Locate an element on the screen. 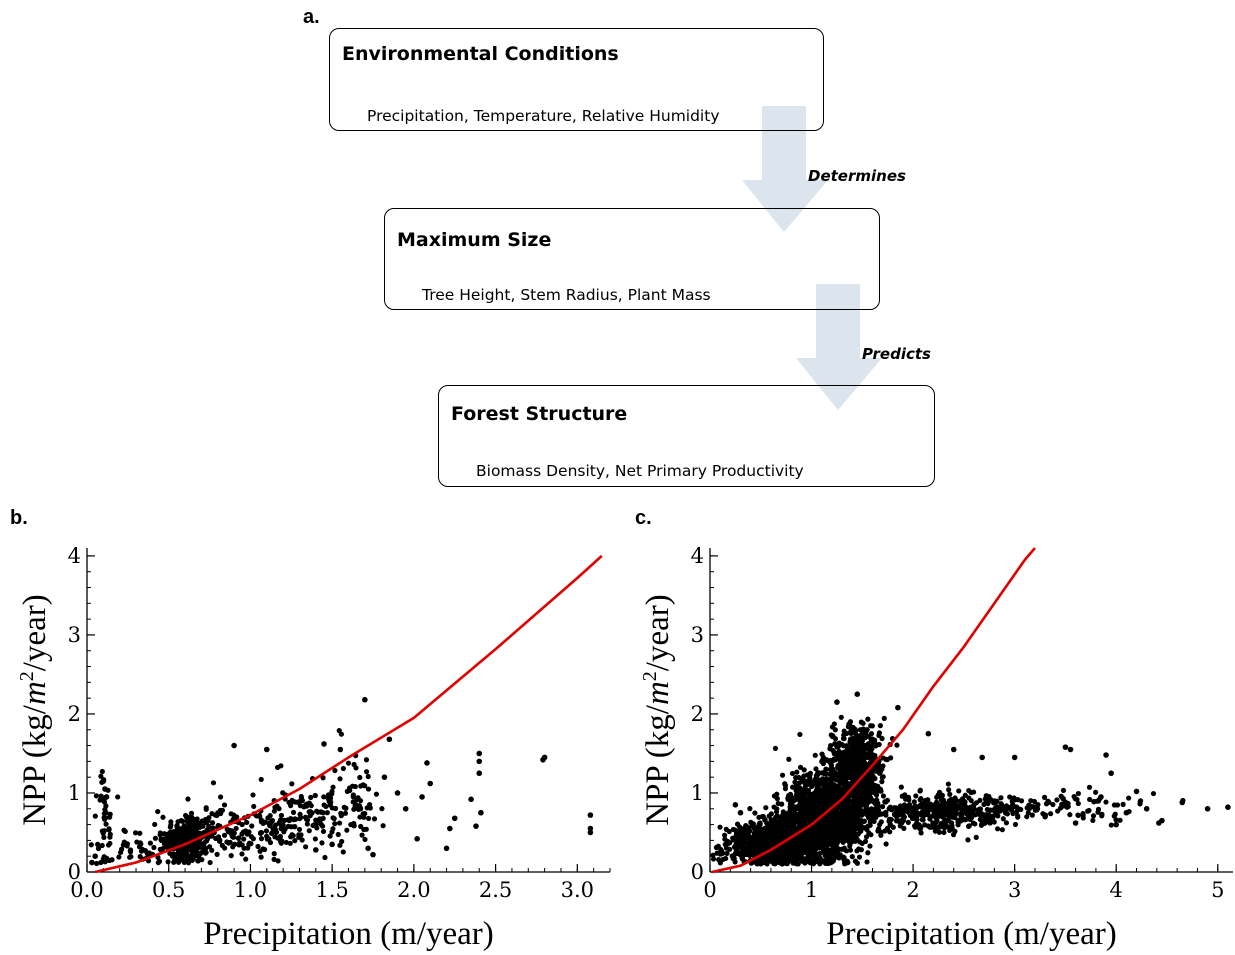 This screenshot has height=955, width=1235. x-tick-label: 1.0 is located at coordinates (250, 890).